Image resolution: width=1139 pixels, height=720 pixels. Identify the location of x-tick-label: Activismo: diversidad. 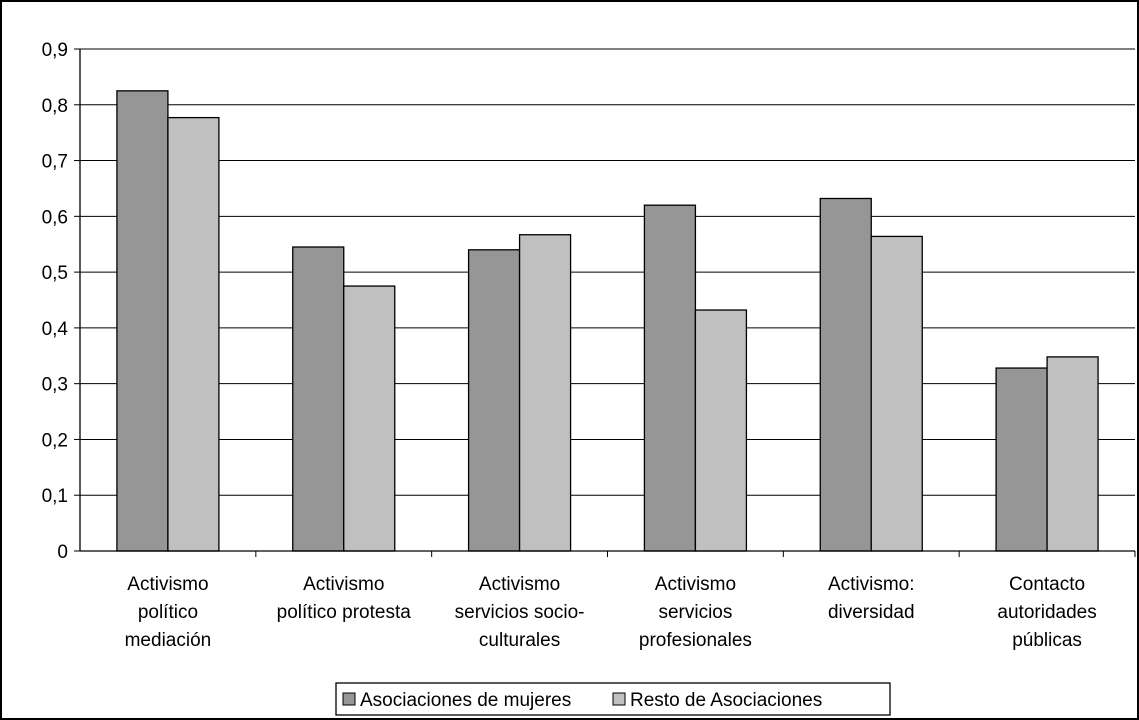
(871, 598).